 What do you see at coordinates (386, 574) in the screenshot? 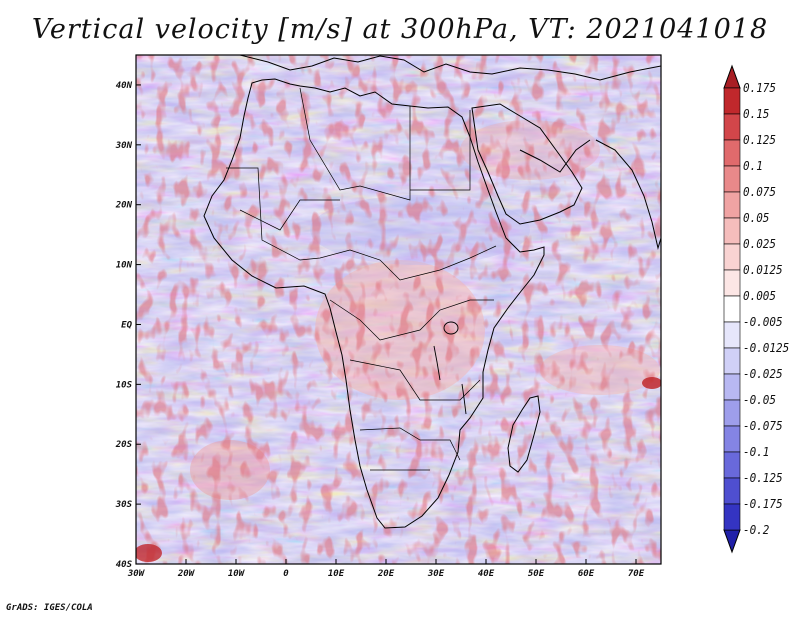
I see `lon-tick-label: 20E` at bounding box center [386, 574].